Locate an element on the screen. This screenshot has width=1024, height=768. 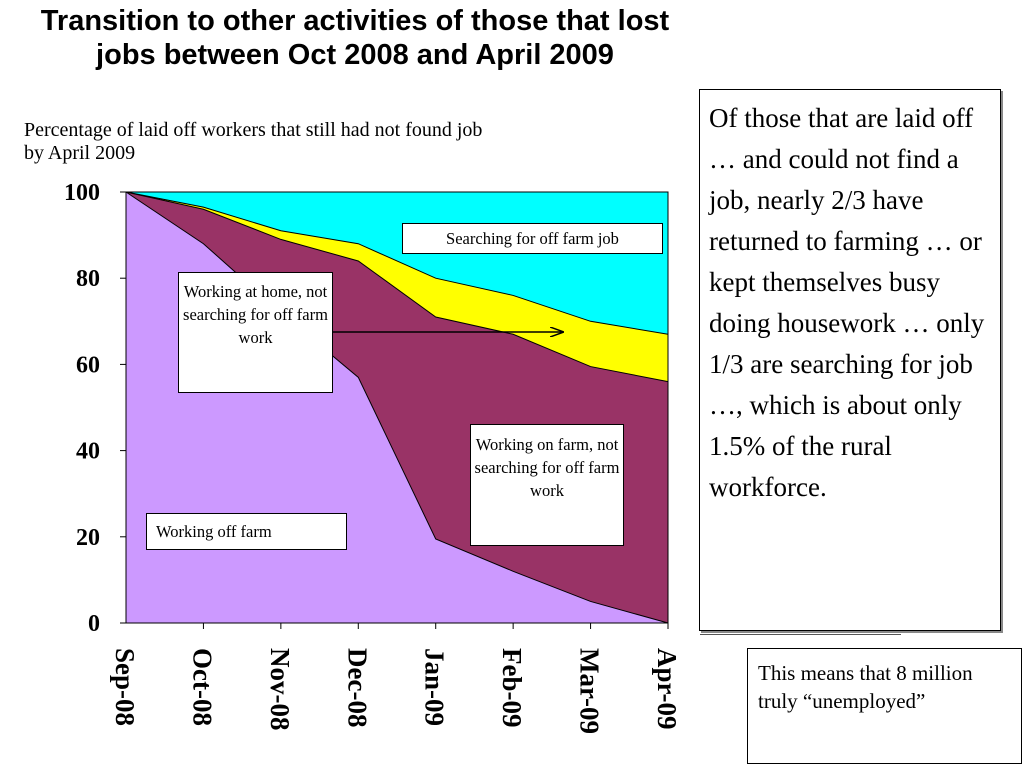
y-tick-label: 40 is located at coordinates (88, 452).